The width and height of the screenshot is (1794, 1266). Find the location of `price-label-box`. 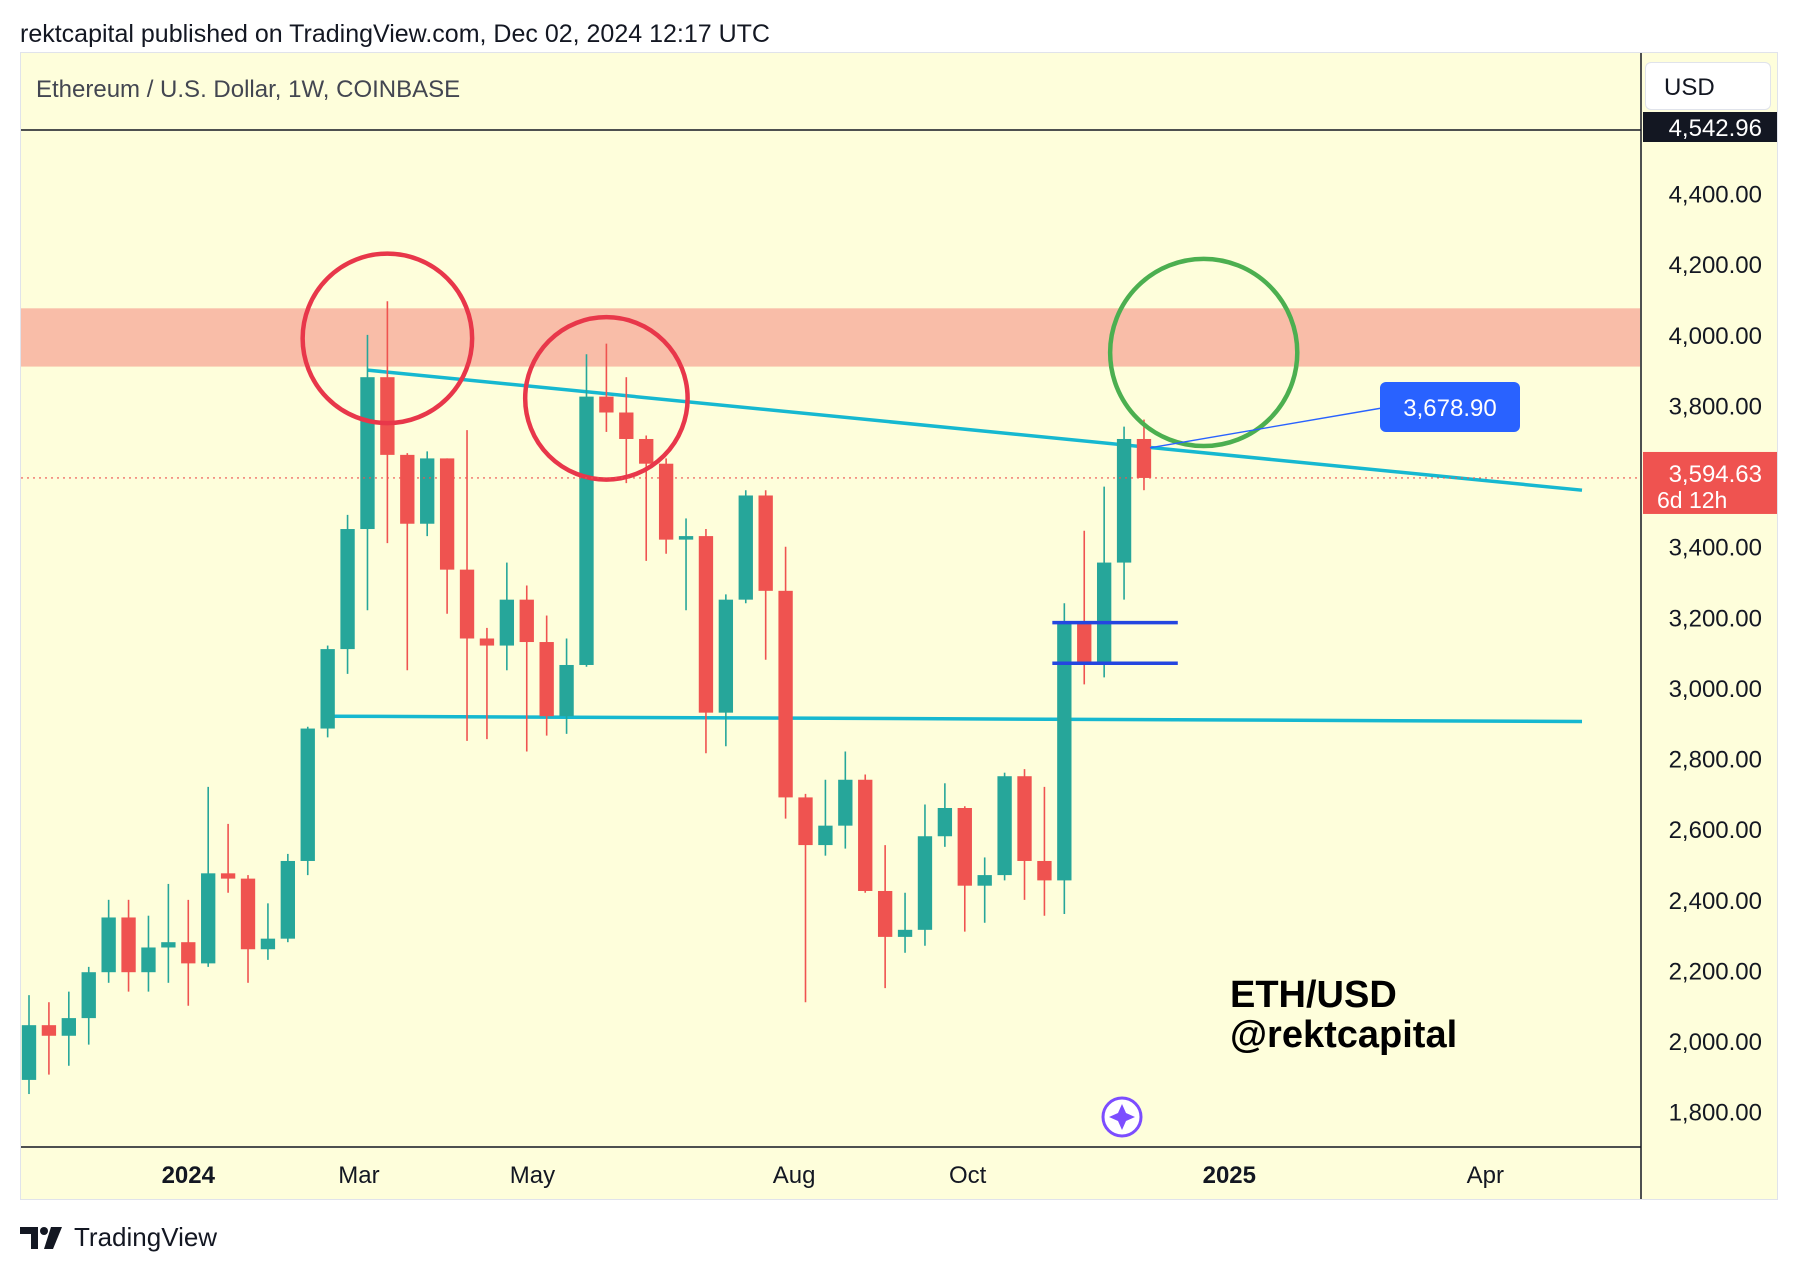

price-label-box is located at coordinates (1450, 407).